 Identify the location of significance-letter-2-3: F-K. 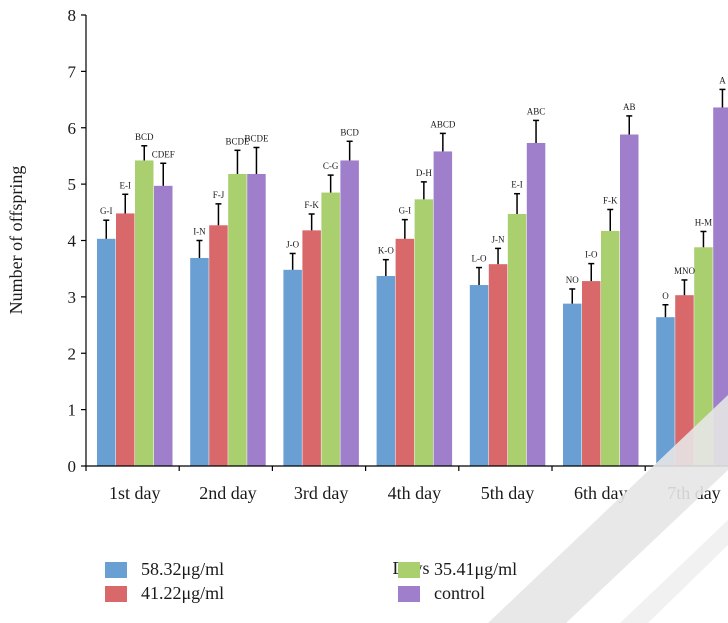
(311, 205).